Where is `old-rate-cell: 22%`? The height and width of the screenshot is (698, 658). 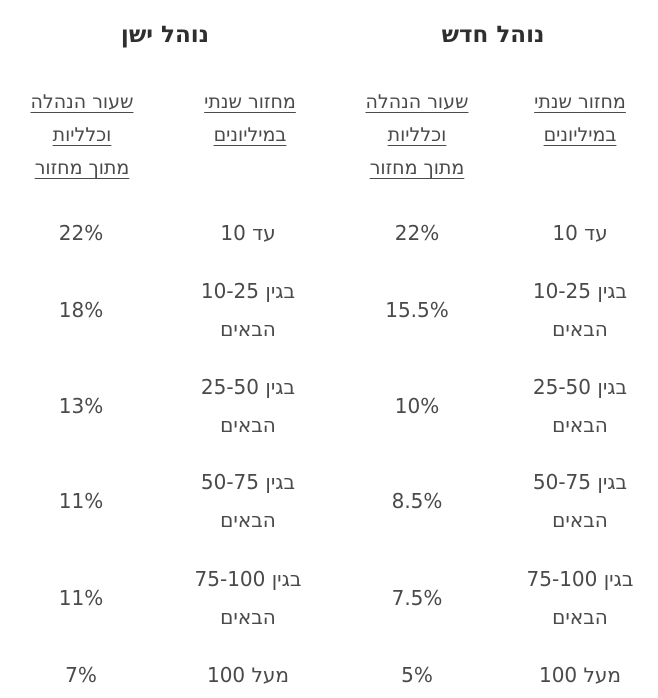
old-rate-cell: 22% is located at coordinates (81, 233).